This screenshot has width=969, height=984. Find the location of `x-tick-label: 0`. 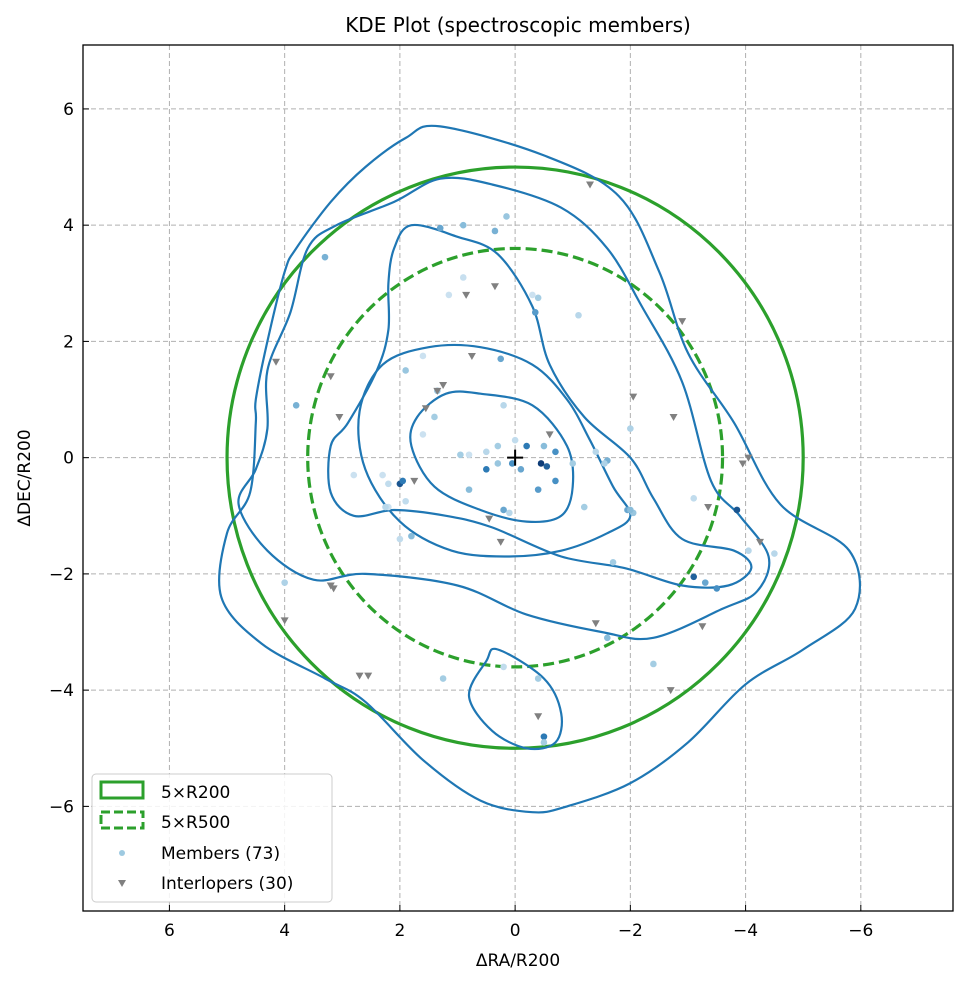

x-tick-label: 0 is located at coordinates (515, 931).